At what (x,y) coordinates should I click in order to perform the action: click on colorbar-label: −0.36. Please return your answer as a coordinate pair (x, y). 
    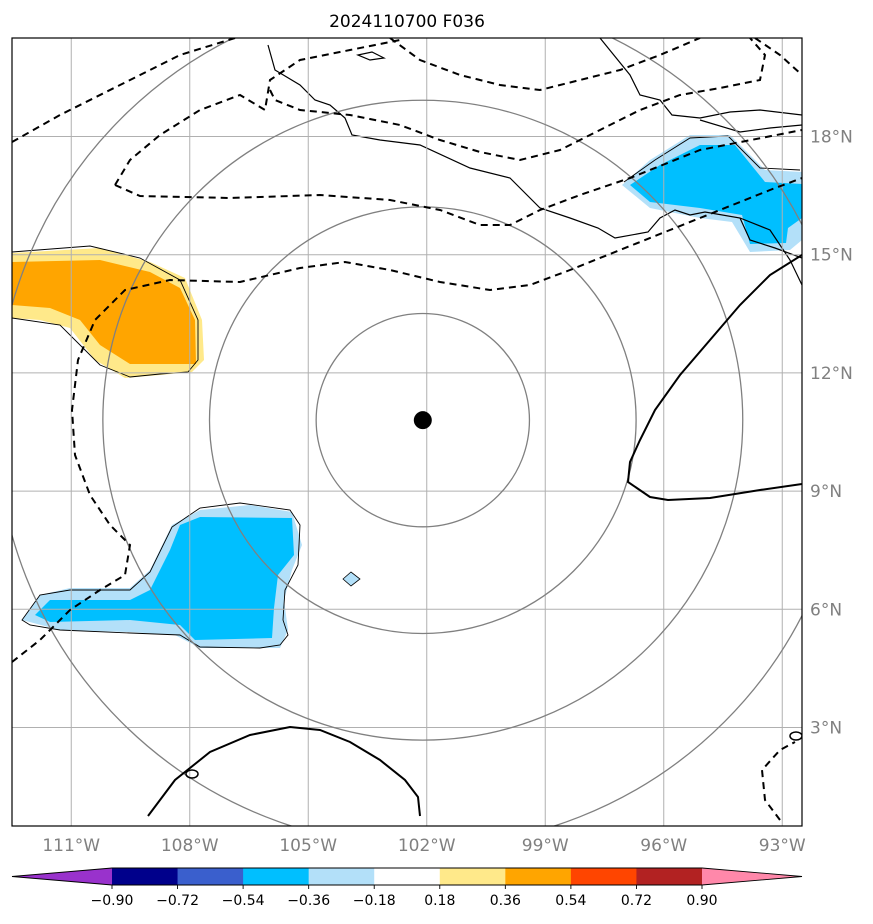
    Looking at the image, I should click on (308, 901).